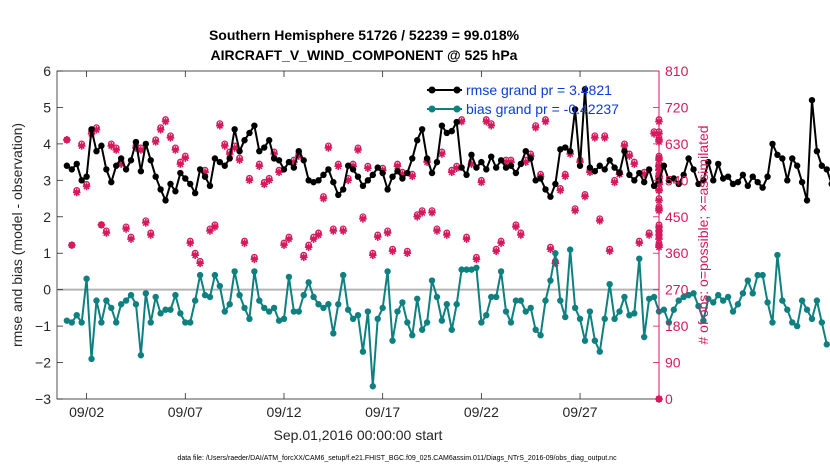 The image size is (830, 470). What do you see at coordinates (47, 290) in the screenshot?
I see `y-tick-label: 0` at bounding box center [47, 290].